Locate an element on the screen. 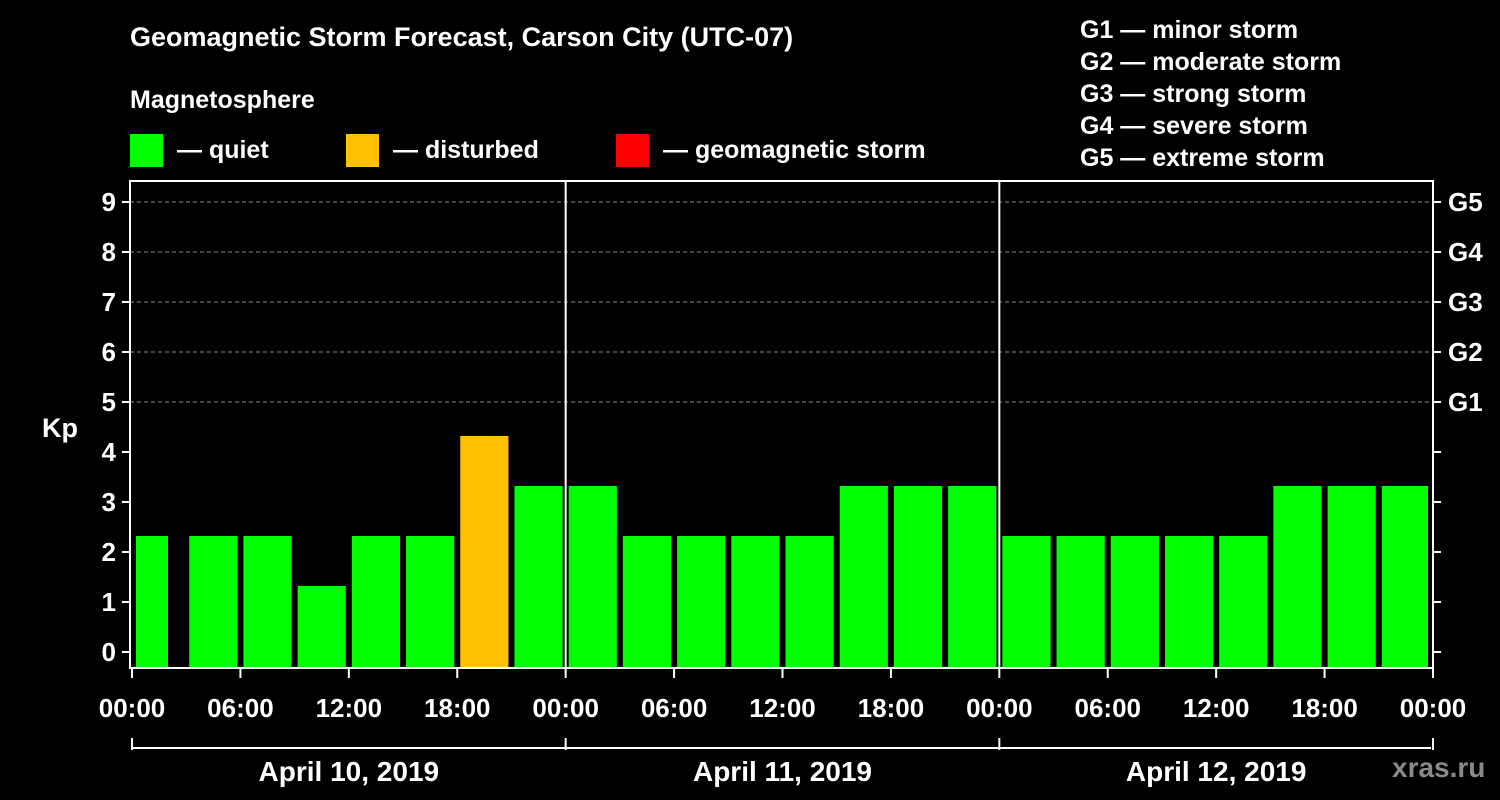 The width and height of the screenshot is (1500, 800). legend-item-storm: — geomagnetic storm is located at coordinates (771, 150).